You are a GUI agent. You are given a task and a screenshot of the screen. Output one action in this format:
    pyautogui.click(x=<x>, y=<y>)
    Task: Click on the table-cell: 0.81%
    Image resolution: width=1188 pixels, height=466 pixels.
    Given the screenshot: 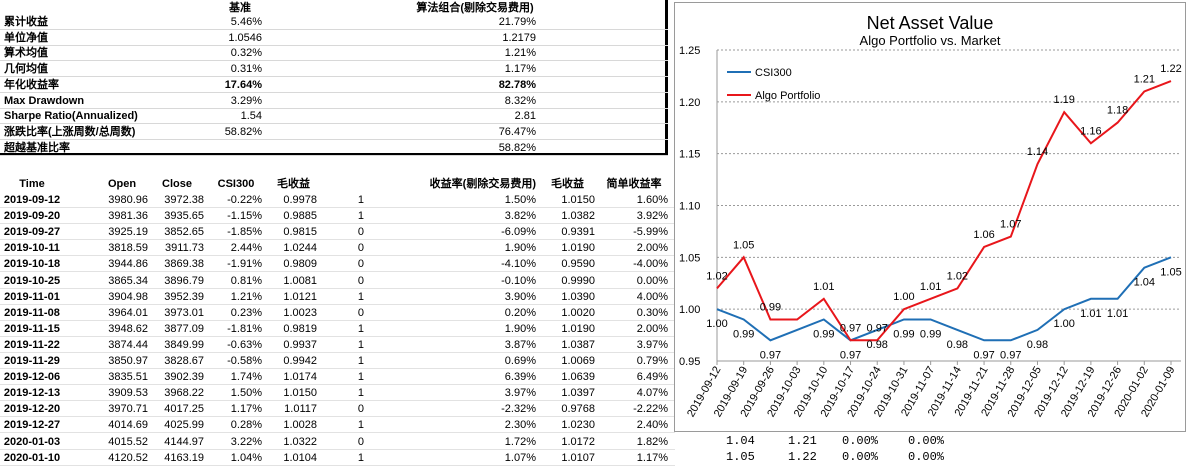 What is the action you would take?
    pyautogui.click(x=246, y=280)
    